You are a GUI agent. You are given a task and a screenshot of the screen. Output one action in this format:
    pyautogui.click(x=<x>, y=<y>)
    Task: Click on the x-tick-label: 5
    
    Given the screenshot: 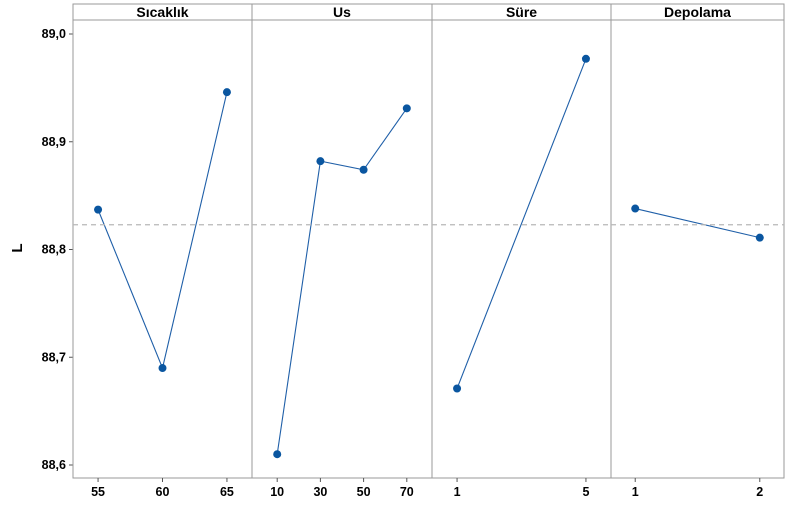 What is the action you would take?
    pyautogui.click(x=585, y=492)
    